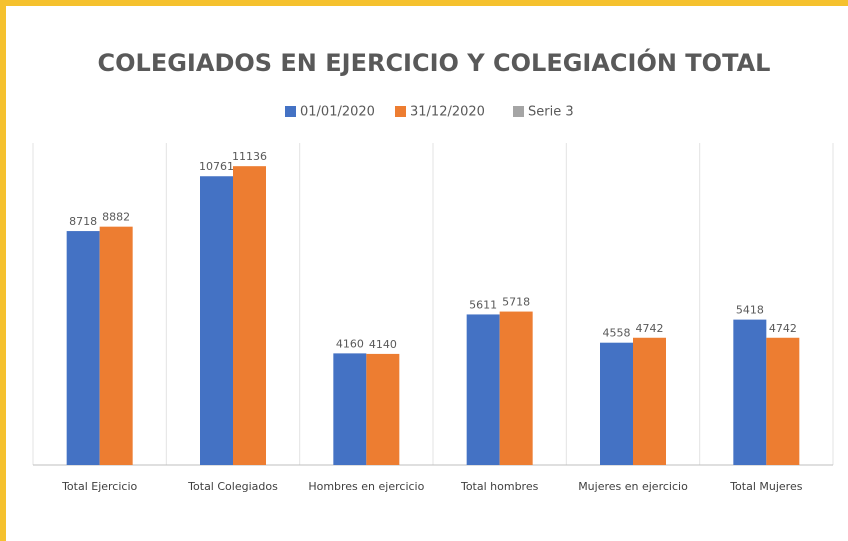 The image size is (848, 541). What do you see at coordinates (633, 486) in the screenshot?
I see `x-tick-label: Mujeres en ejercicio` at bounding box center [633, 486].